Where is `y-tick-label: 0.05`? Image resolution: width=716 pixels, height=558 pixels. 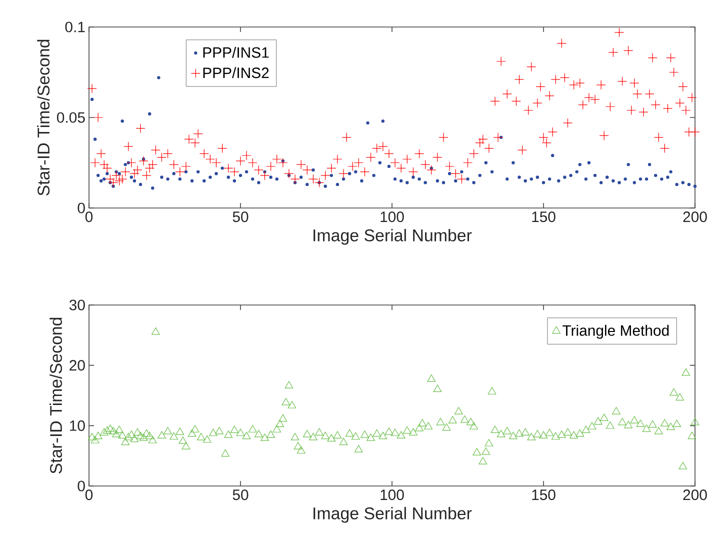 y-tick-label: 0.05 is located at coordinates (70, 117).